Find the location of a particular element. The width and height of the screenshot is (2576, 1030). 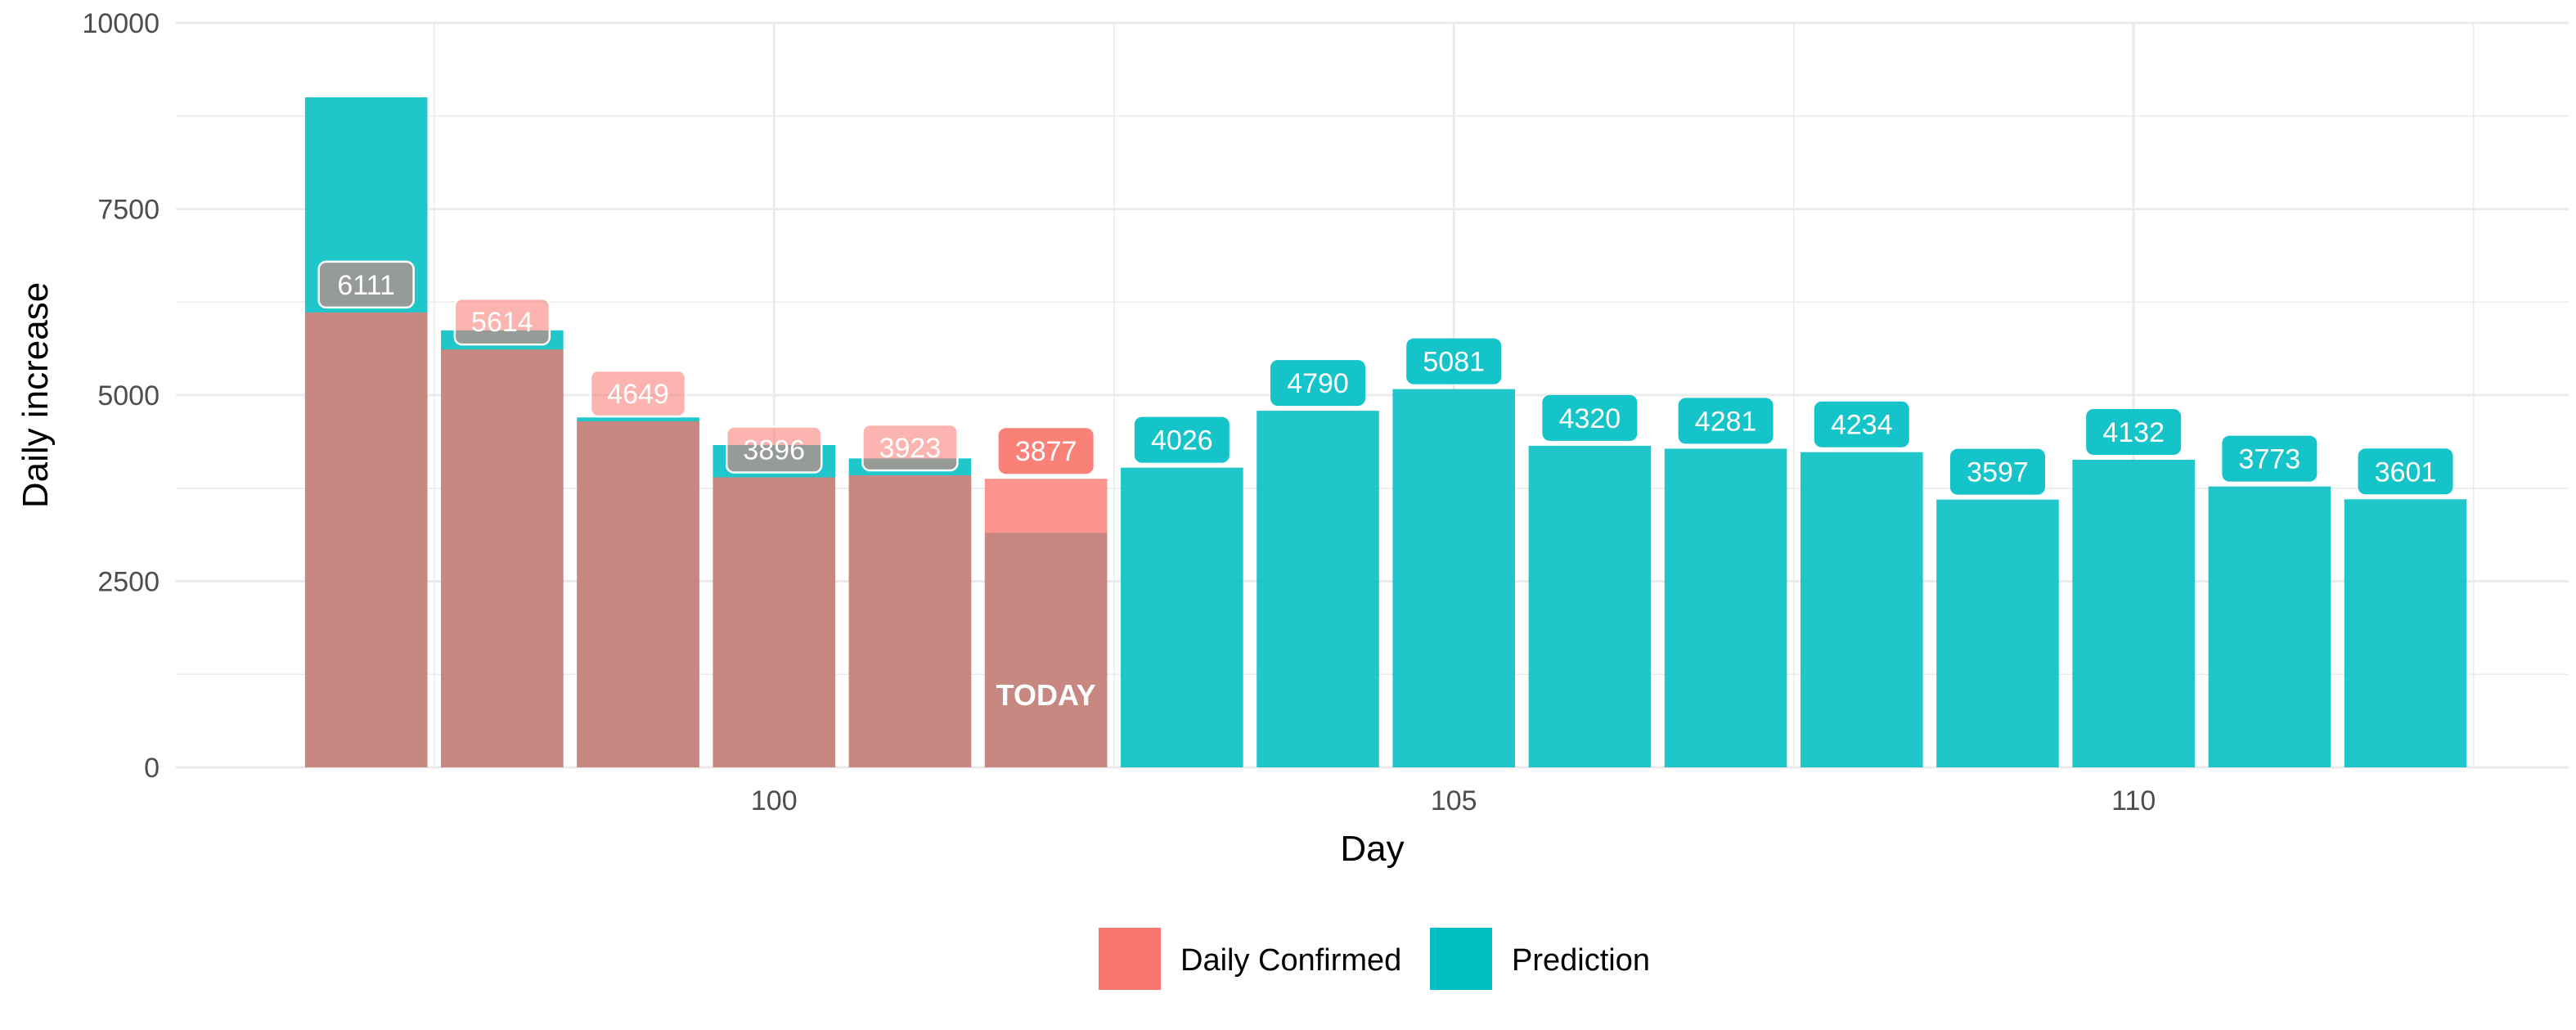

prediction-value-label-text: 5081 is located at coordinates (1454, 362).